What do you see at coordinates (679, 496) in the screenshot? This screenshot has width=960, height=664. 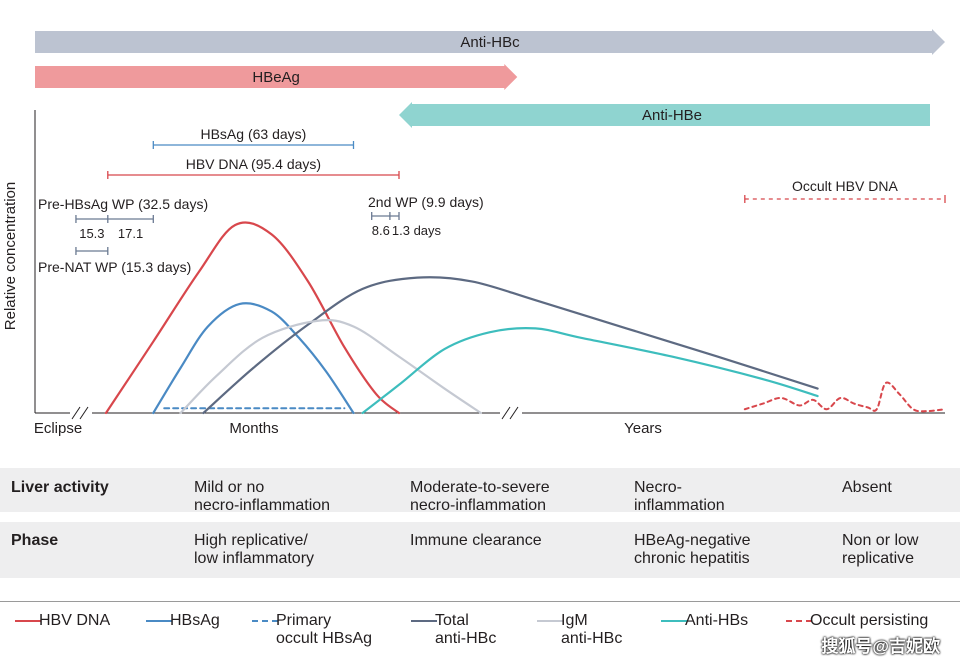 I see `liver-activity-cell: Necro- inflammation` at bounding box center [679, 496].